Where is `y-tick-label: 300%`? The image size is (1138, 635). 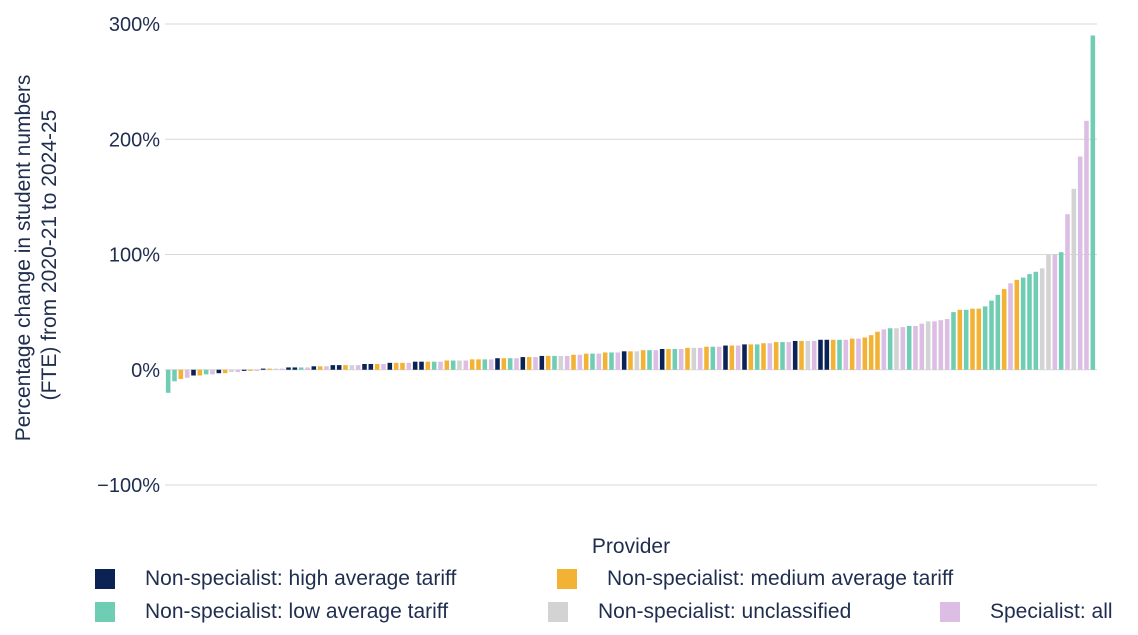
y-tick-label: 300% is located at coordinates (134, 25).